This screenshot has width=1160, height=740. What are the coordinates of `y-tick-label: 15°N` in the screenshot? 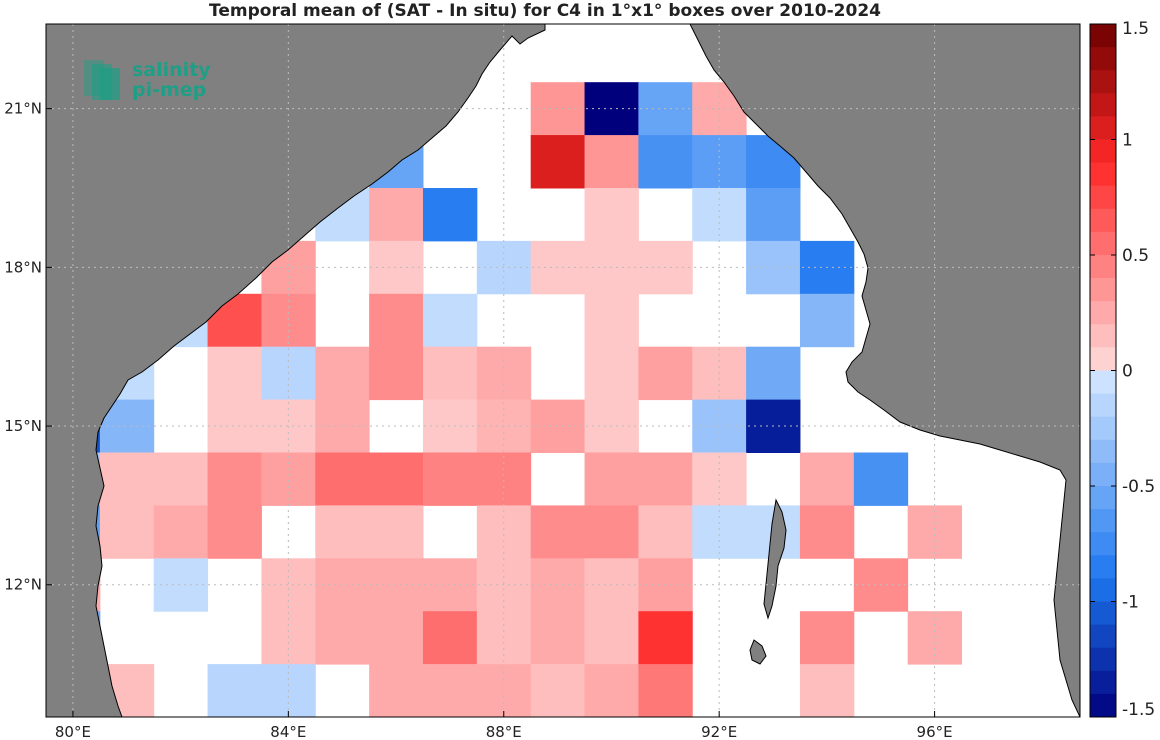 It's located at (23, 426).